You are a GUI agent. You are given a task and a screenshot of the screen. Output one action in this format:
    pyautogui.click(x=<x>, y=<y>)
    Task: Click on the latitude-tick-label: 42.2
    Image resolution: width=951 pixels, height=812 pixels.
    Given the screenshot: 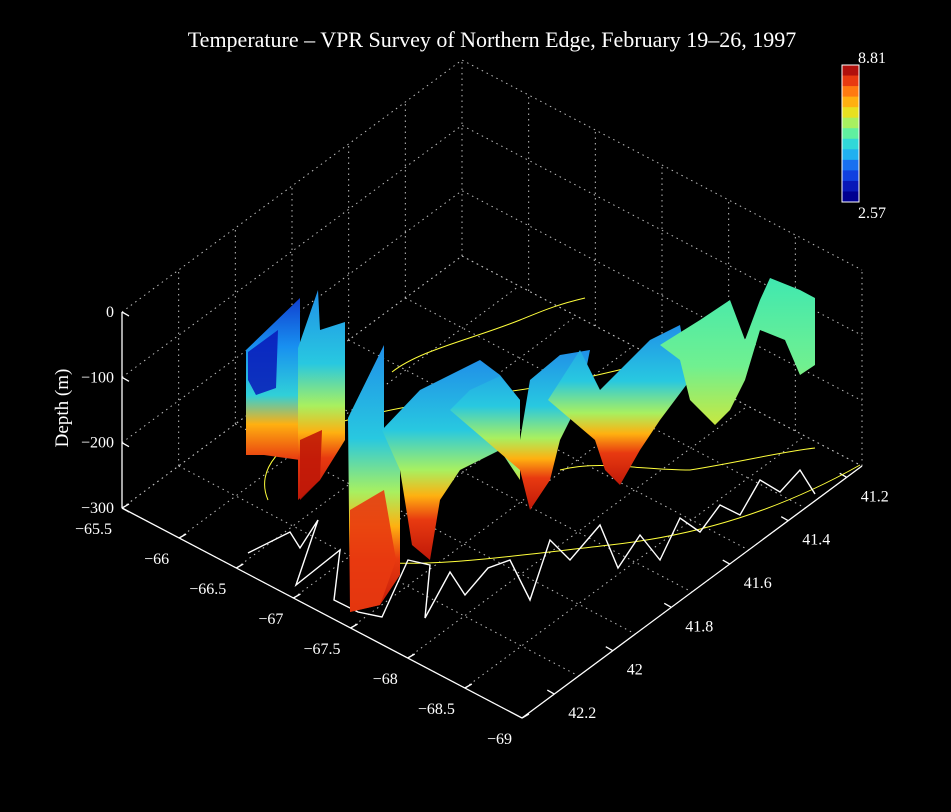 What is the action you would take?
    pyautogui.click(x=582, y=713)
    